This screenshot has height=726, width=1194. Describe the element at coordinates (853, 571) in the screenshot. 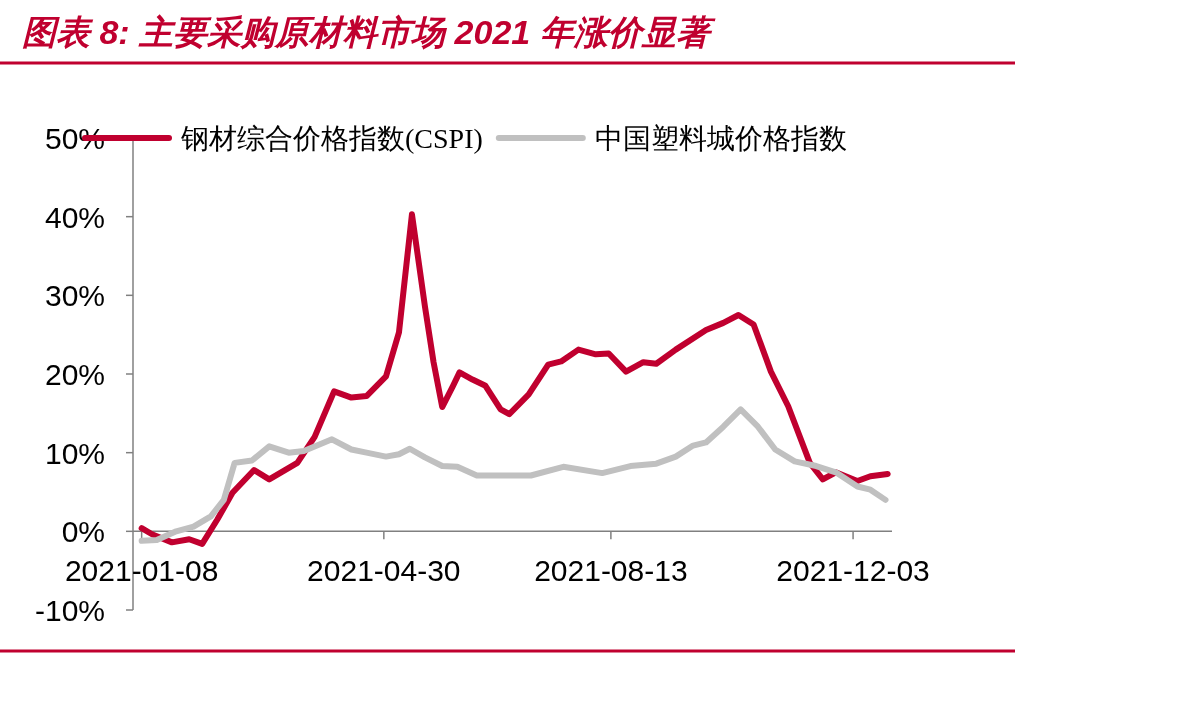

I see `x-tick-label: 2021-12-03` at that location.